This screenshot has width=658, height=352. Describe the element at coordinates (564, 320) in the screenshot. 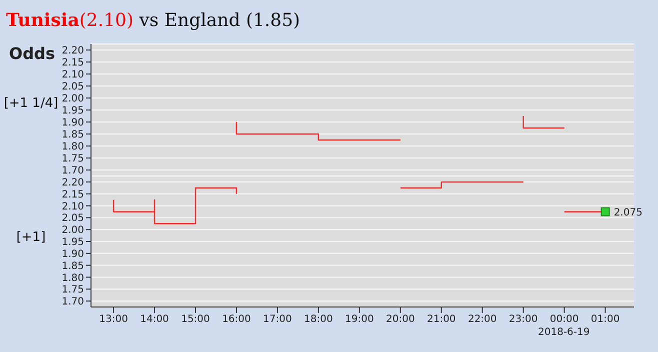

I see `x-tick-label: 00:00` at that location.